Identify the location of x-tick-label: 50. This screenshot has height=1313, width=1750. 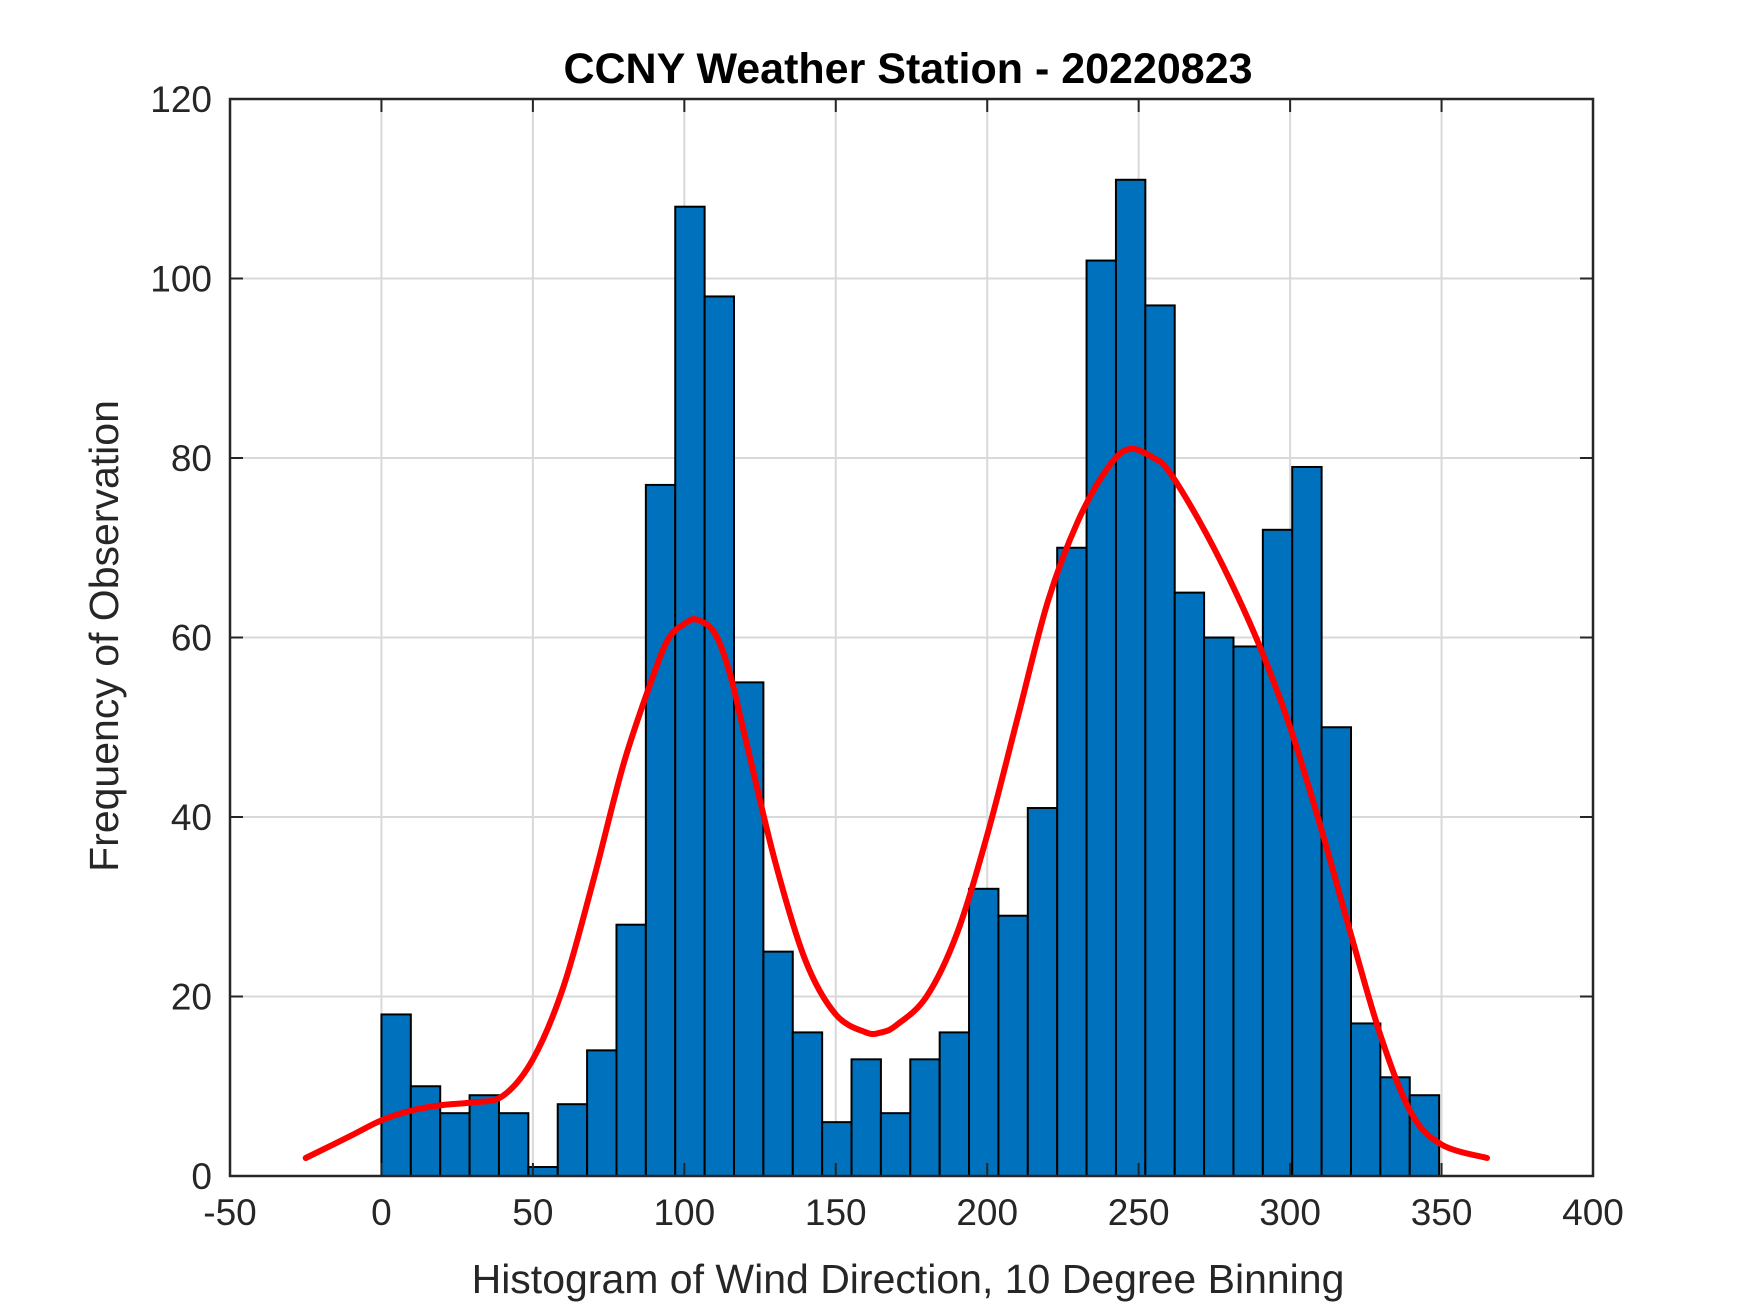
(532, 1212).